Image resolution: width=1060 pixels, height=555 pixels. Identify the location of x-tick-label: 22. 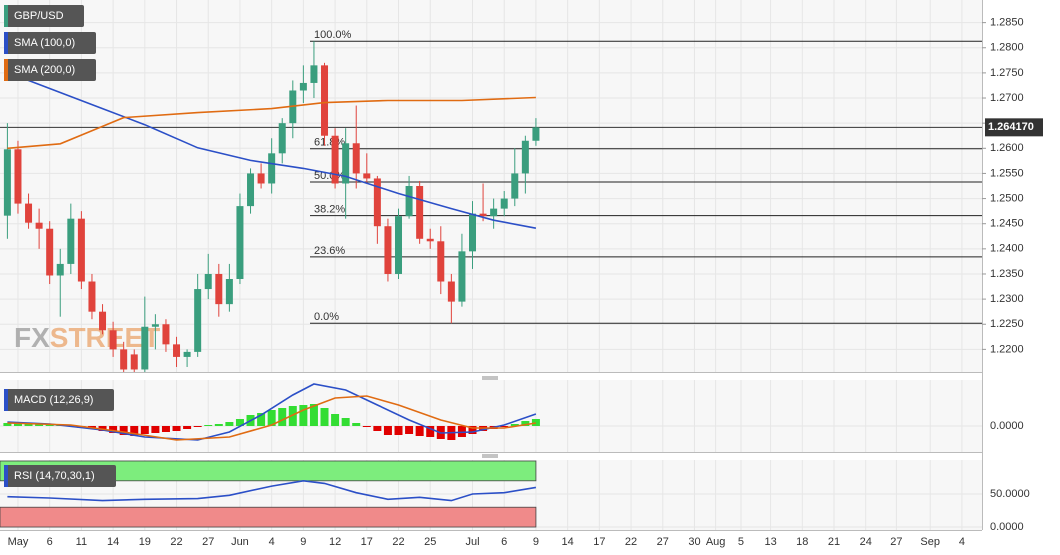
(176, 542).